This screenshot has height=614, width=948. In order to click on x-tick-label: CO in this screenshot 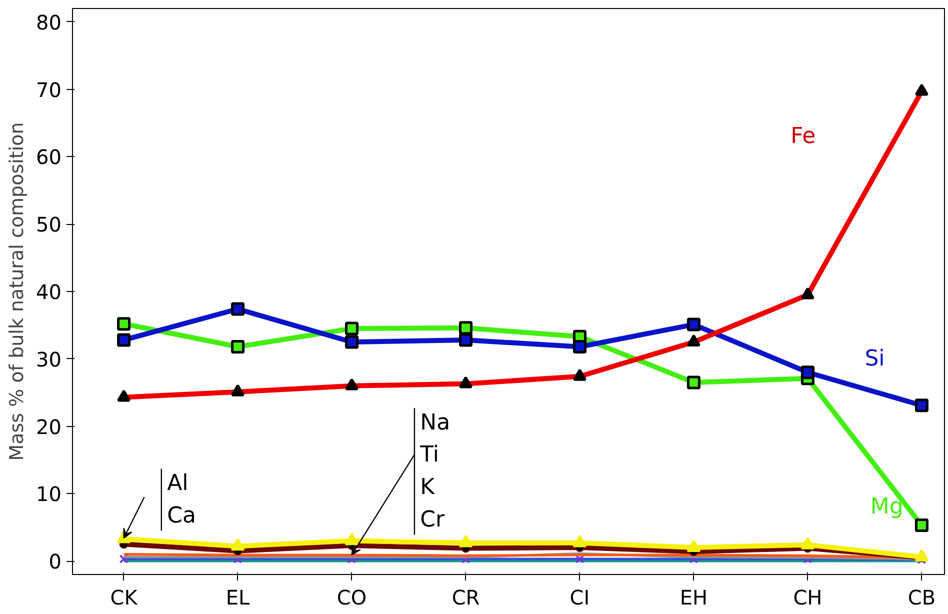, I will do `click(351, 598)`.